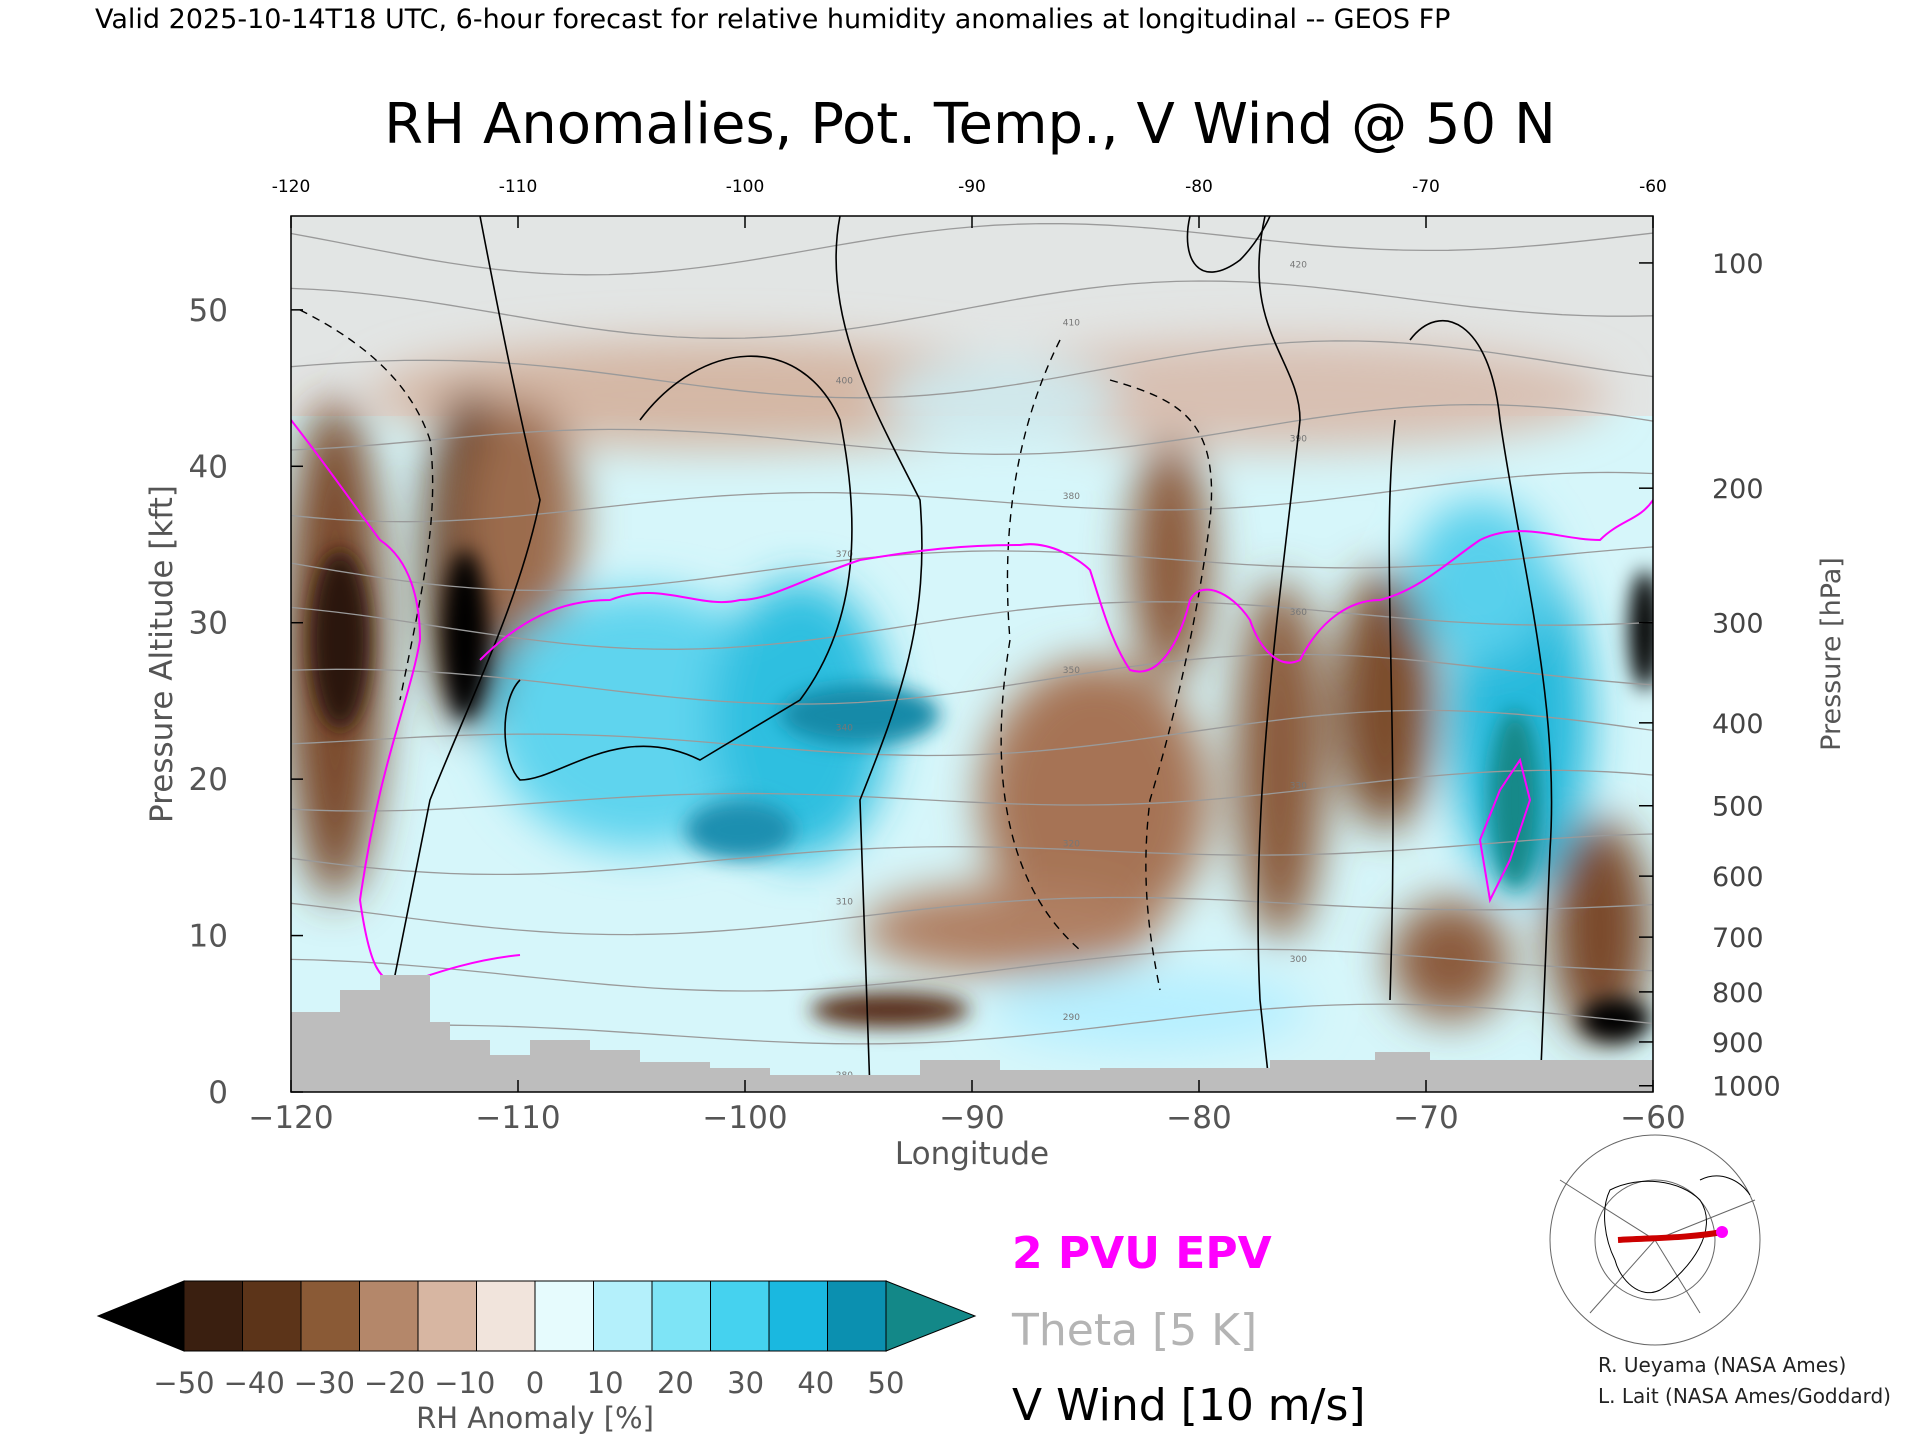 This screenshot has width=1920, height=1440. What do you see at coordinates (1198, 1118) in the screenshot?
I see `x-tick-label: −80` at bounding box center [1198, 1118].